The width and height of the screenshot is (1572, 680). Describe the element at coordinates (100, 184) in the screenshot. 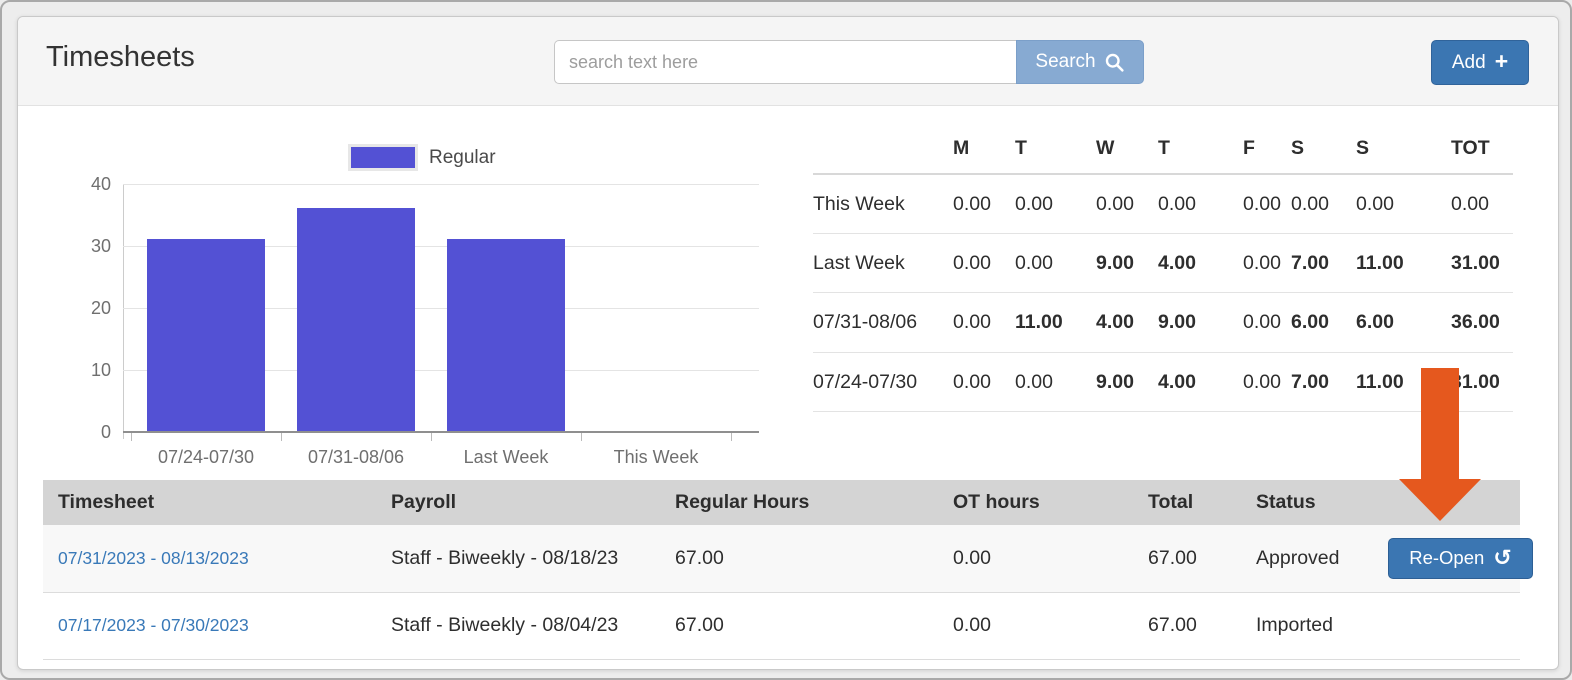

I see `y-tick-label: 40` at that location.